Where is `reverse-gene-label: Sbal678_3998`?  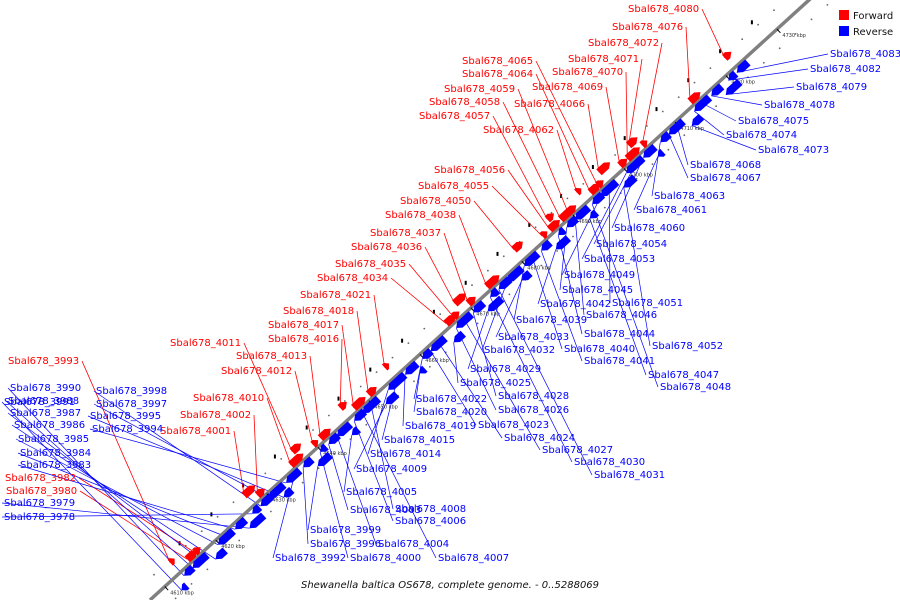 reverse-gene-label: Sbal678_3998 is located at coordinates (131, 391).